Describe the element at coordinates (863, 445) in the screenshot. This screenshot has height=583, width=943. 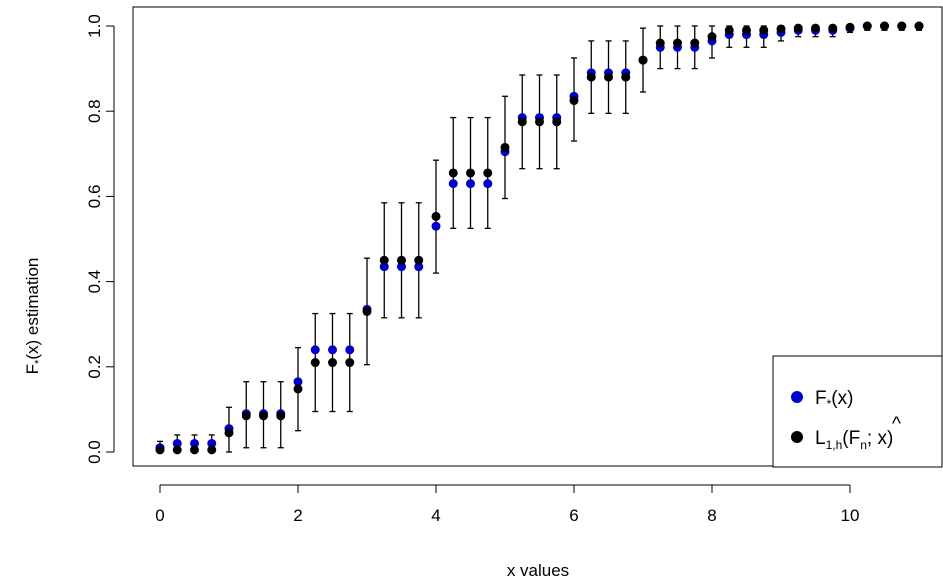
I see `legend-est-n: n` at that location.